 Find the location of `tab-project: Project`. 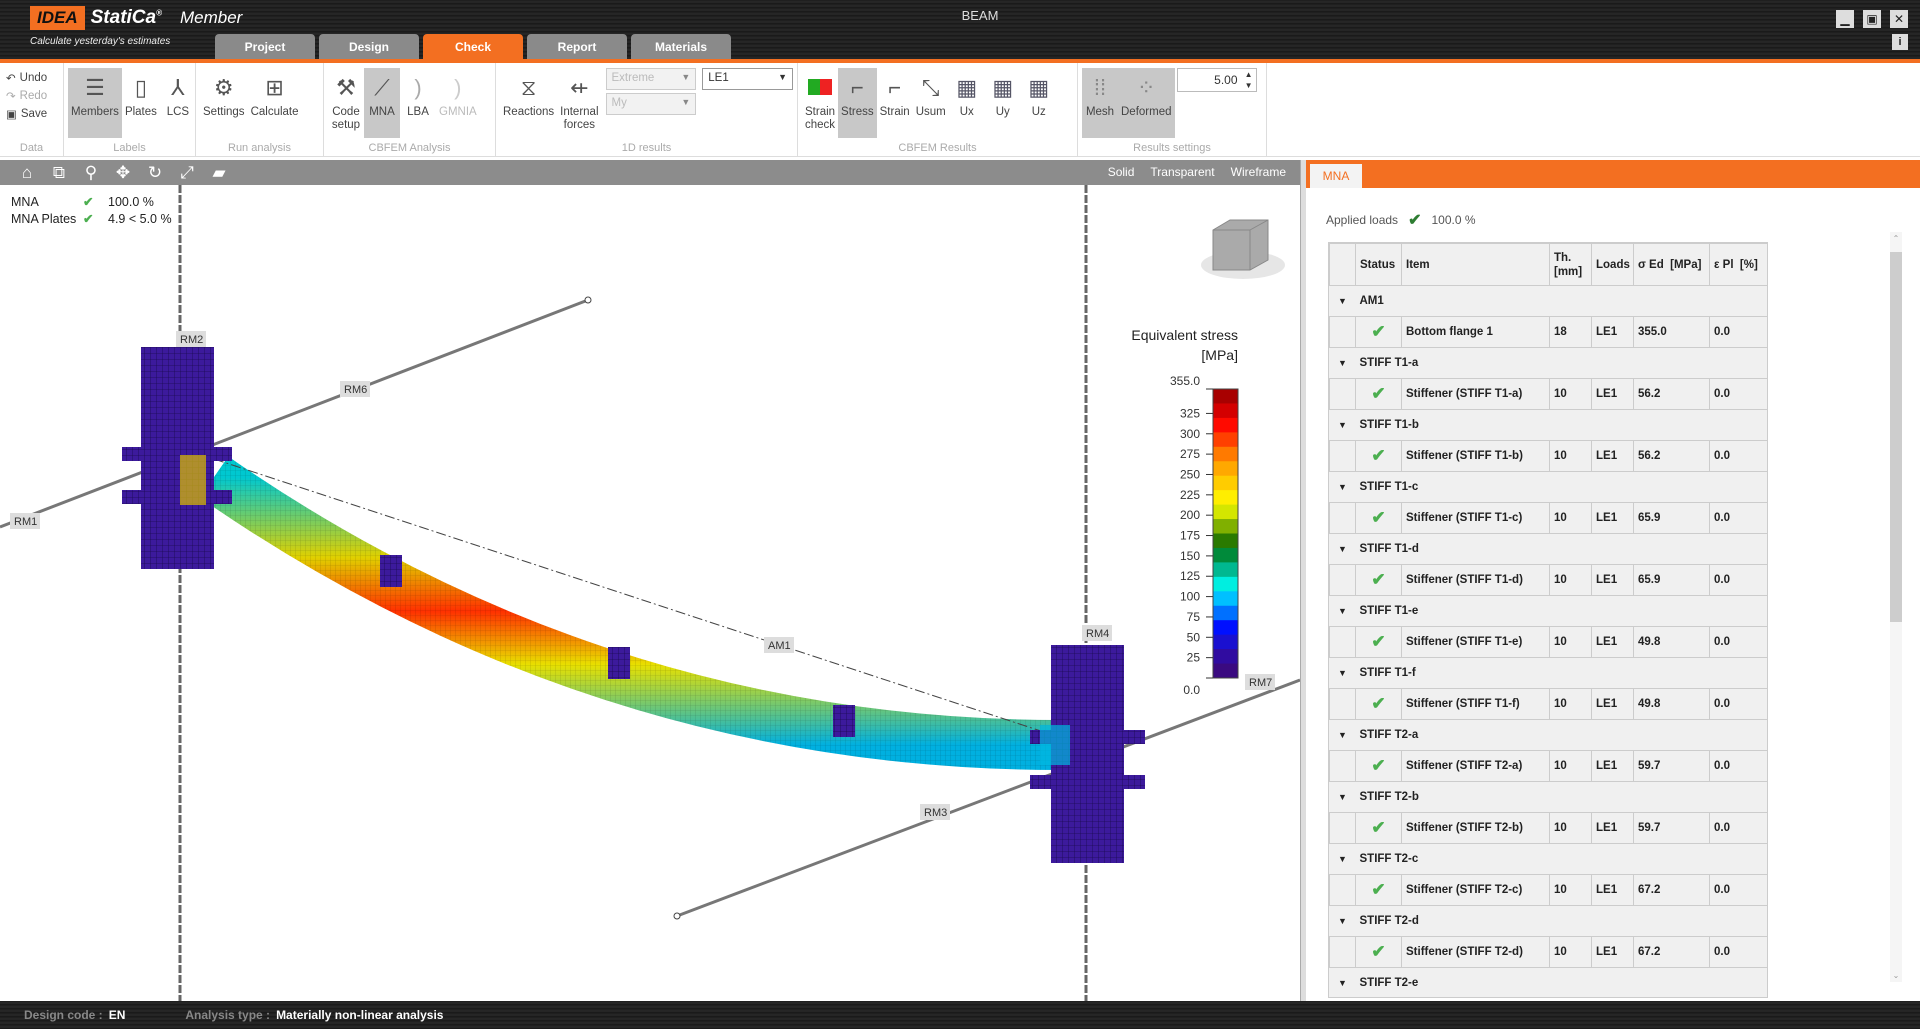

tab-project: Project is located at coordinates (265, 46).